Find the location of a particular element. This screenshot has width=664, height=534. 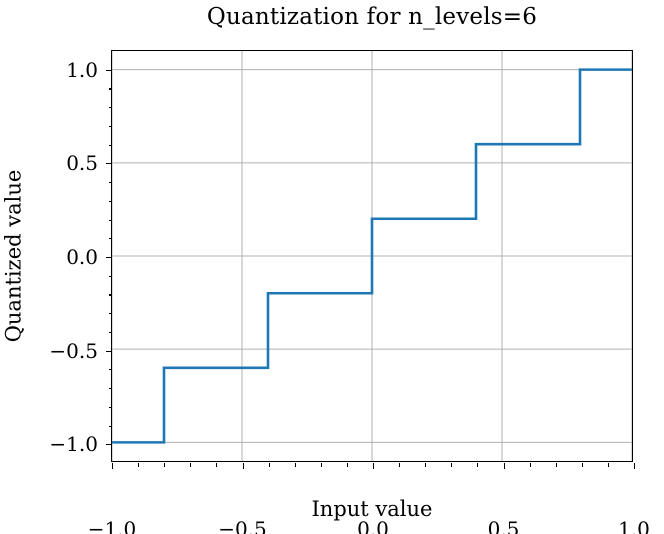

y-axis-tick-label: 1.0 is located at coordinates (82, 69).